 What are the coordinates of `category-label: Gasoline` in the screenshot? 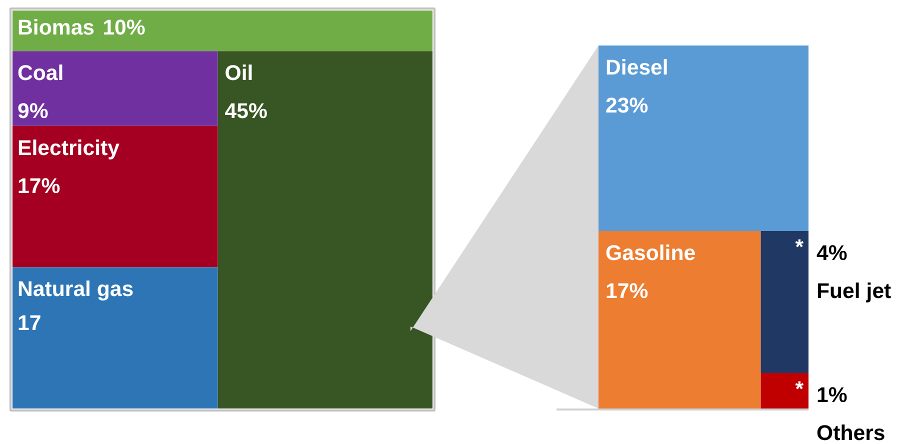 It's located at (651, 253).